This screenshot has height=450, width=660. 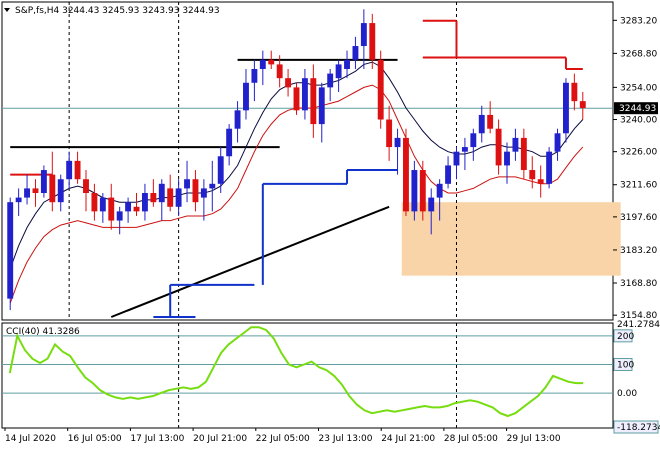 What do you see at coordinates (7, 10) in the screenshot?
I see `dropdown-triangle-icon` at bounding box center [7, 10].